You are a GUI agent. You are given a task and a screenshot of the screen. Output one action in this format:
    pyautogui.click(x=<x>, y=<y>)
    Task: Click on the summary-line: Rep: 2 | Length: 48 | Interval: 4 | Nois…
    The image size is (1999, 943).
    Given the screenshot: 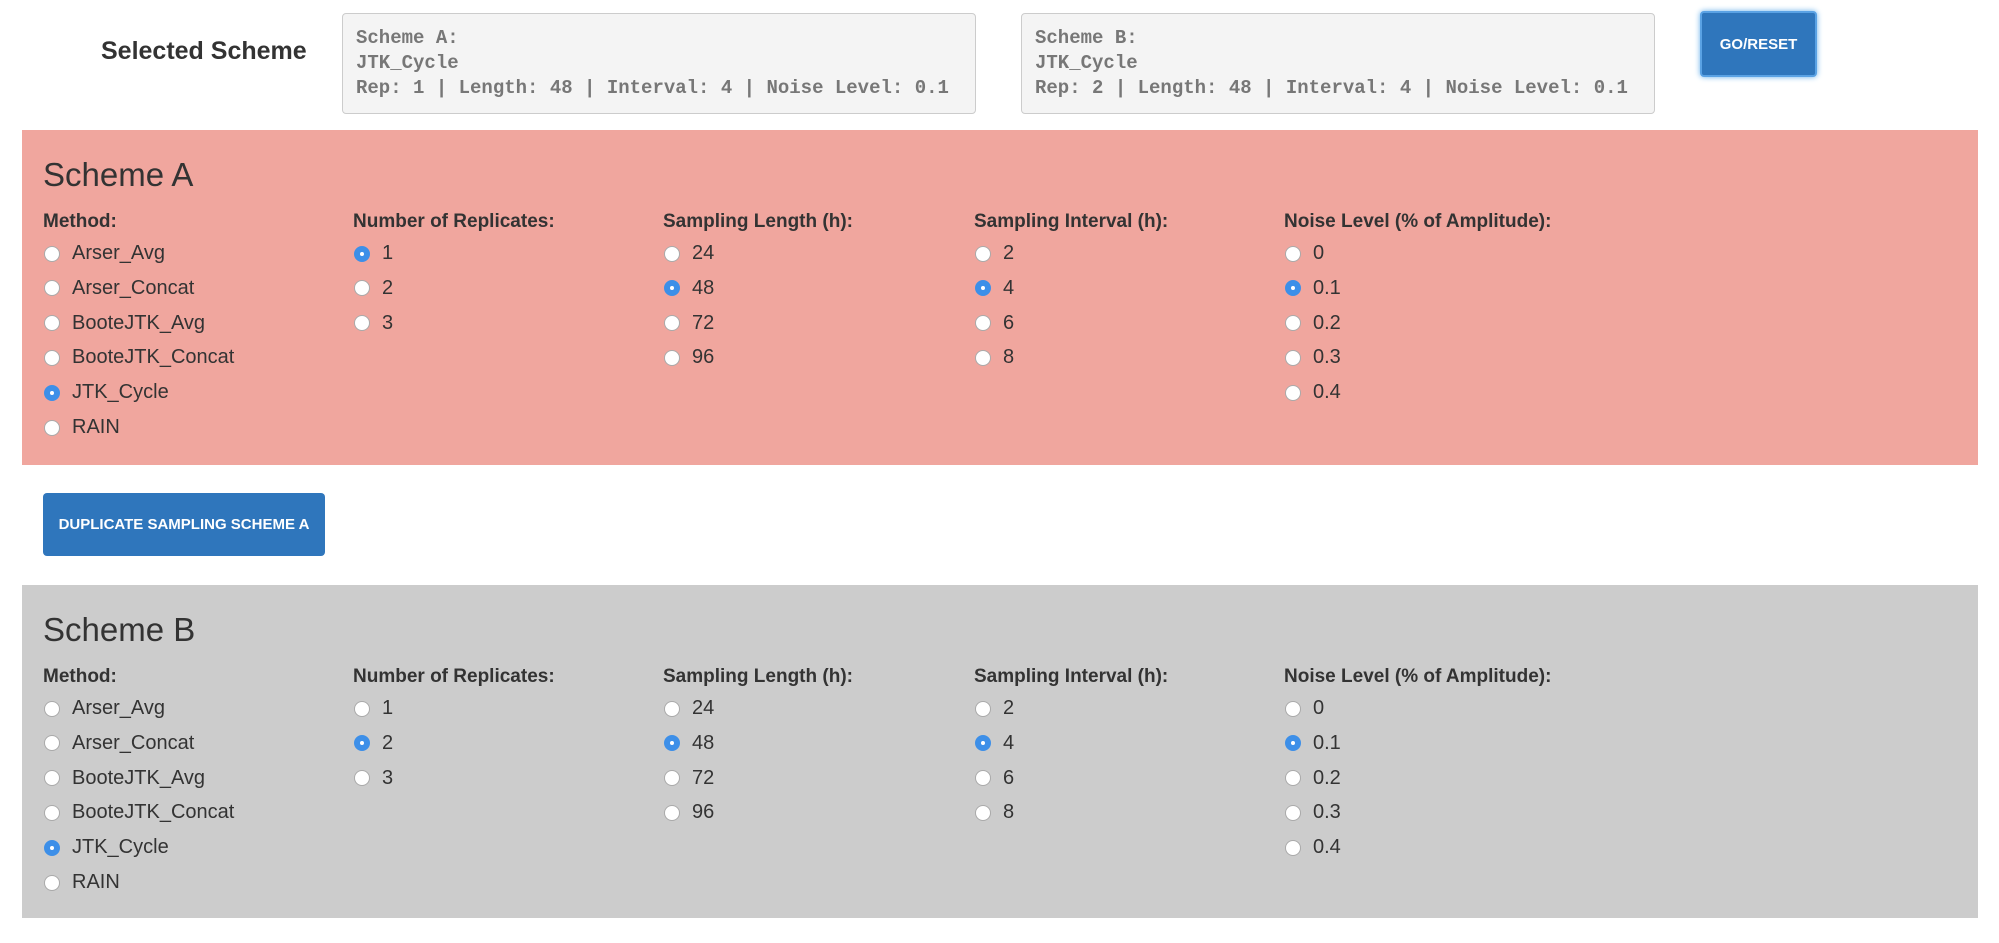 What is the action you would take?
    pyautogui.click(x=1331, y=88)
    